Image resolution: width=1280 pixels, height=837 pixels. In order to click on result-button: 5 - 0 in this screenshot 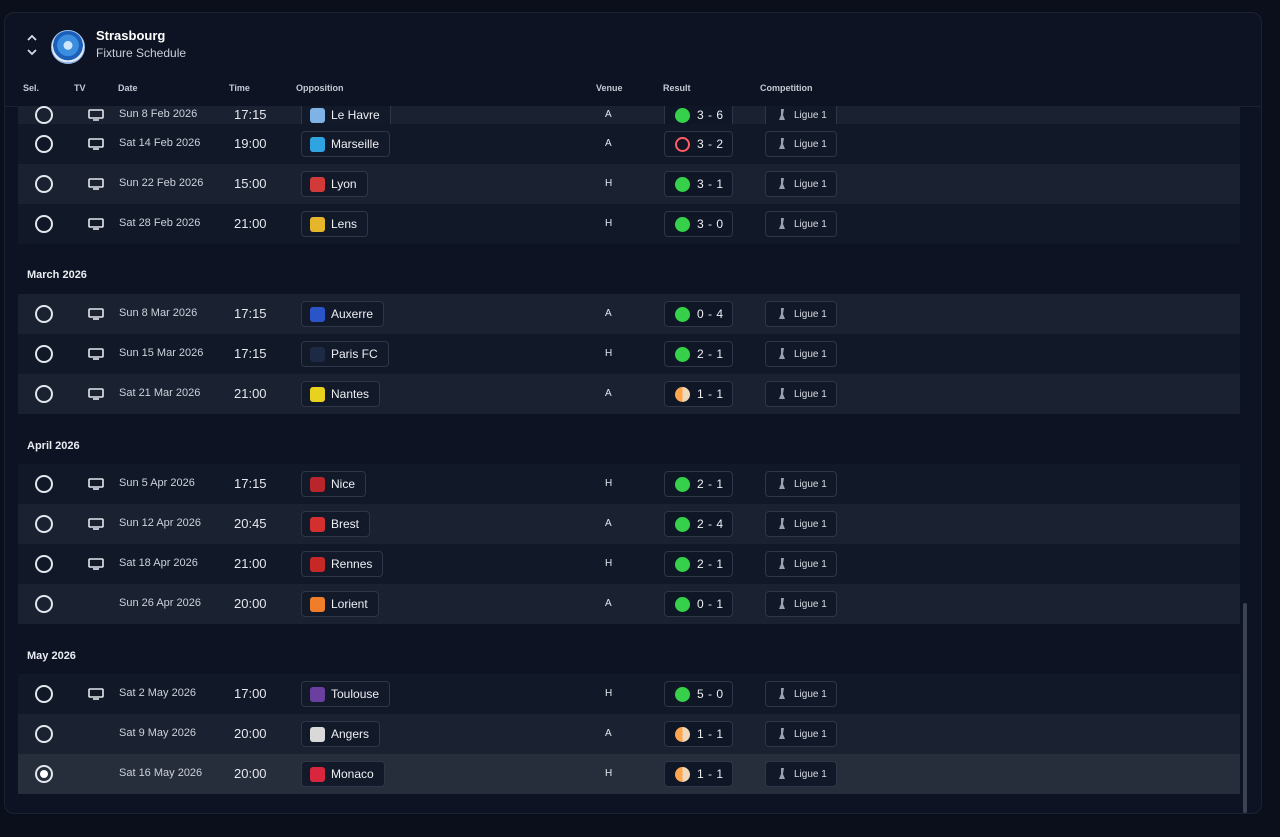, I will do `click(698, 694)`.